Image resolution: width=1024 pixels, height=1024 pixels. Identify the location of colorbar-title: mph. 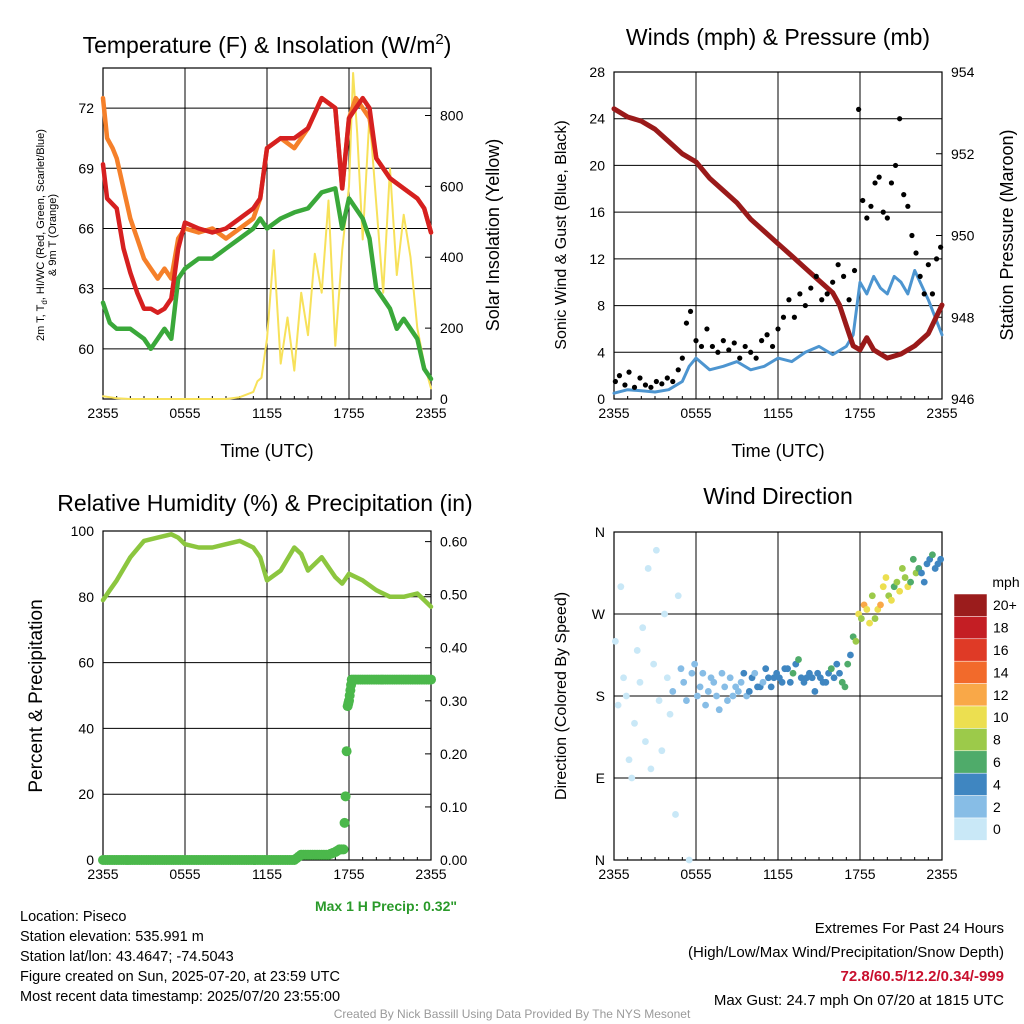
(1005, 582).